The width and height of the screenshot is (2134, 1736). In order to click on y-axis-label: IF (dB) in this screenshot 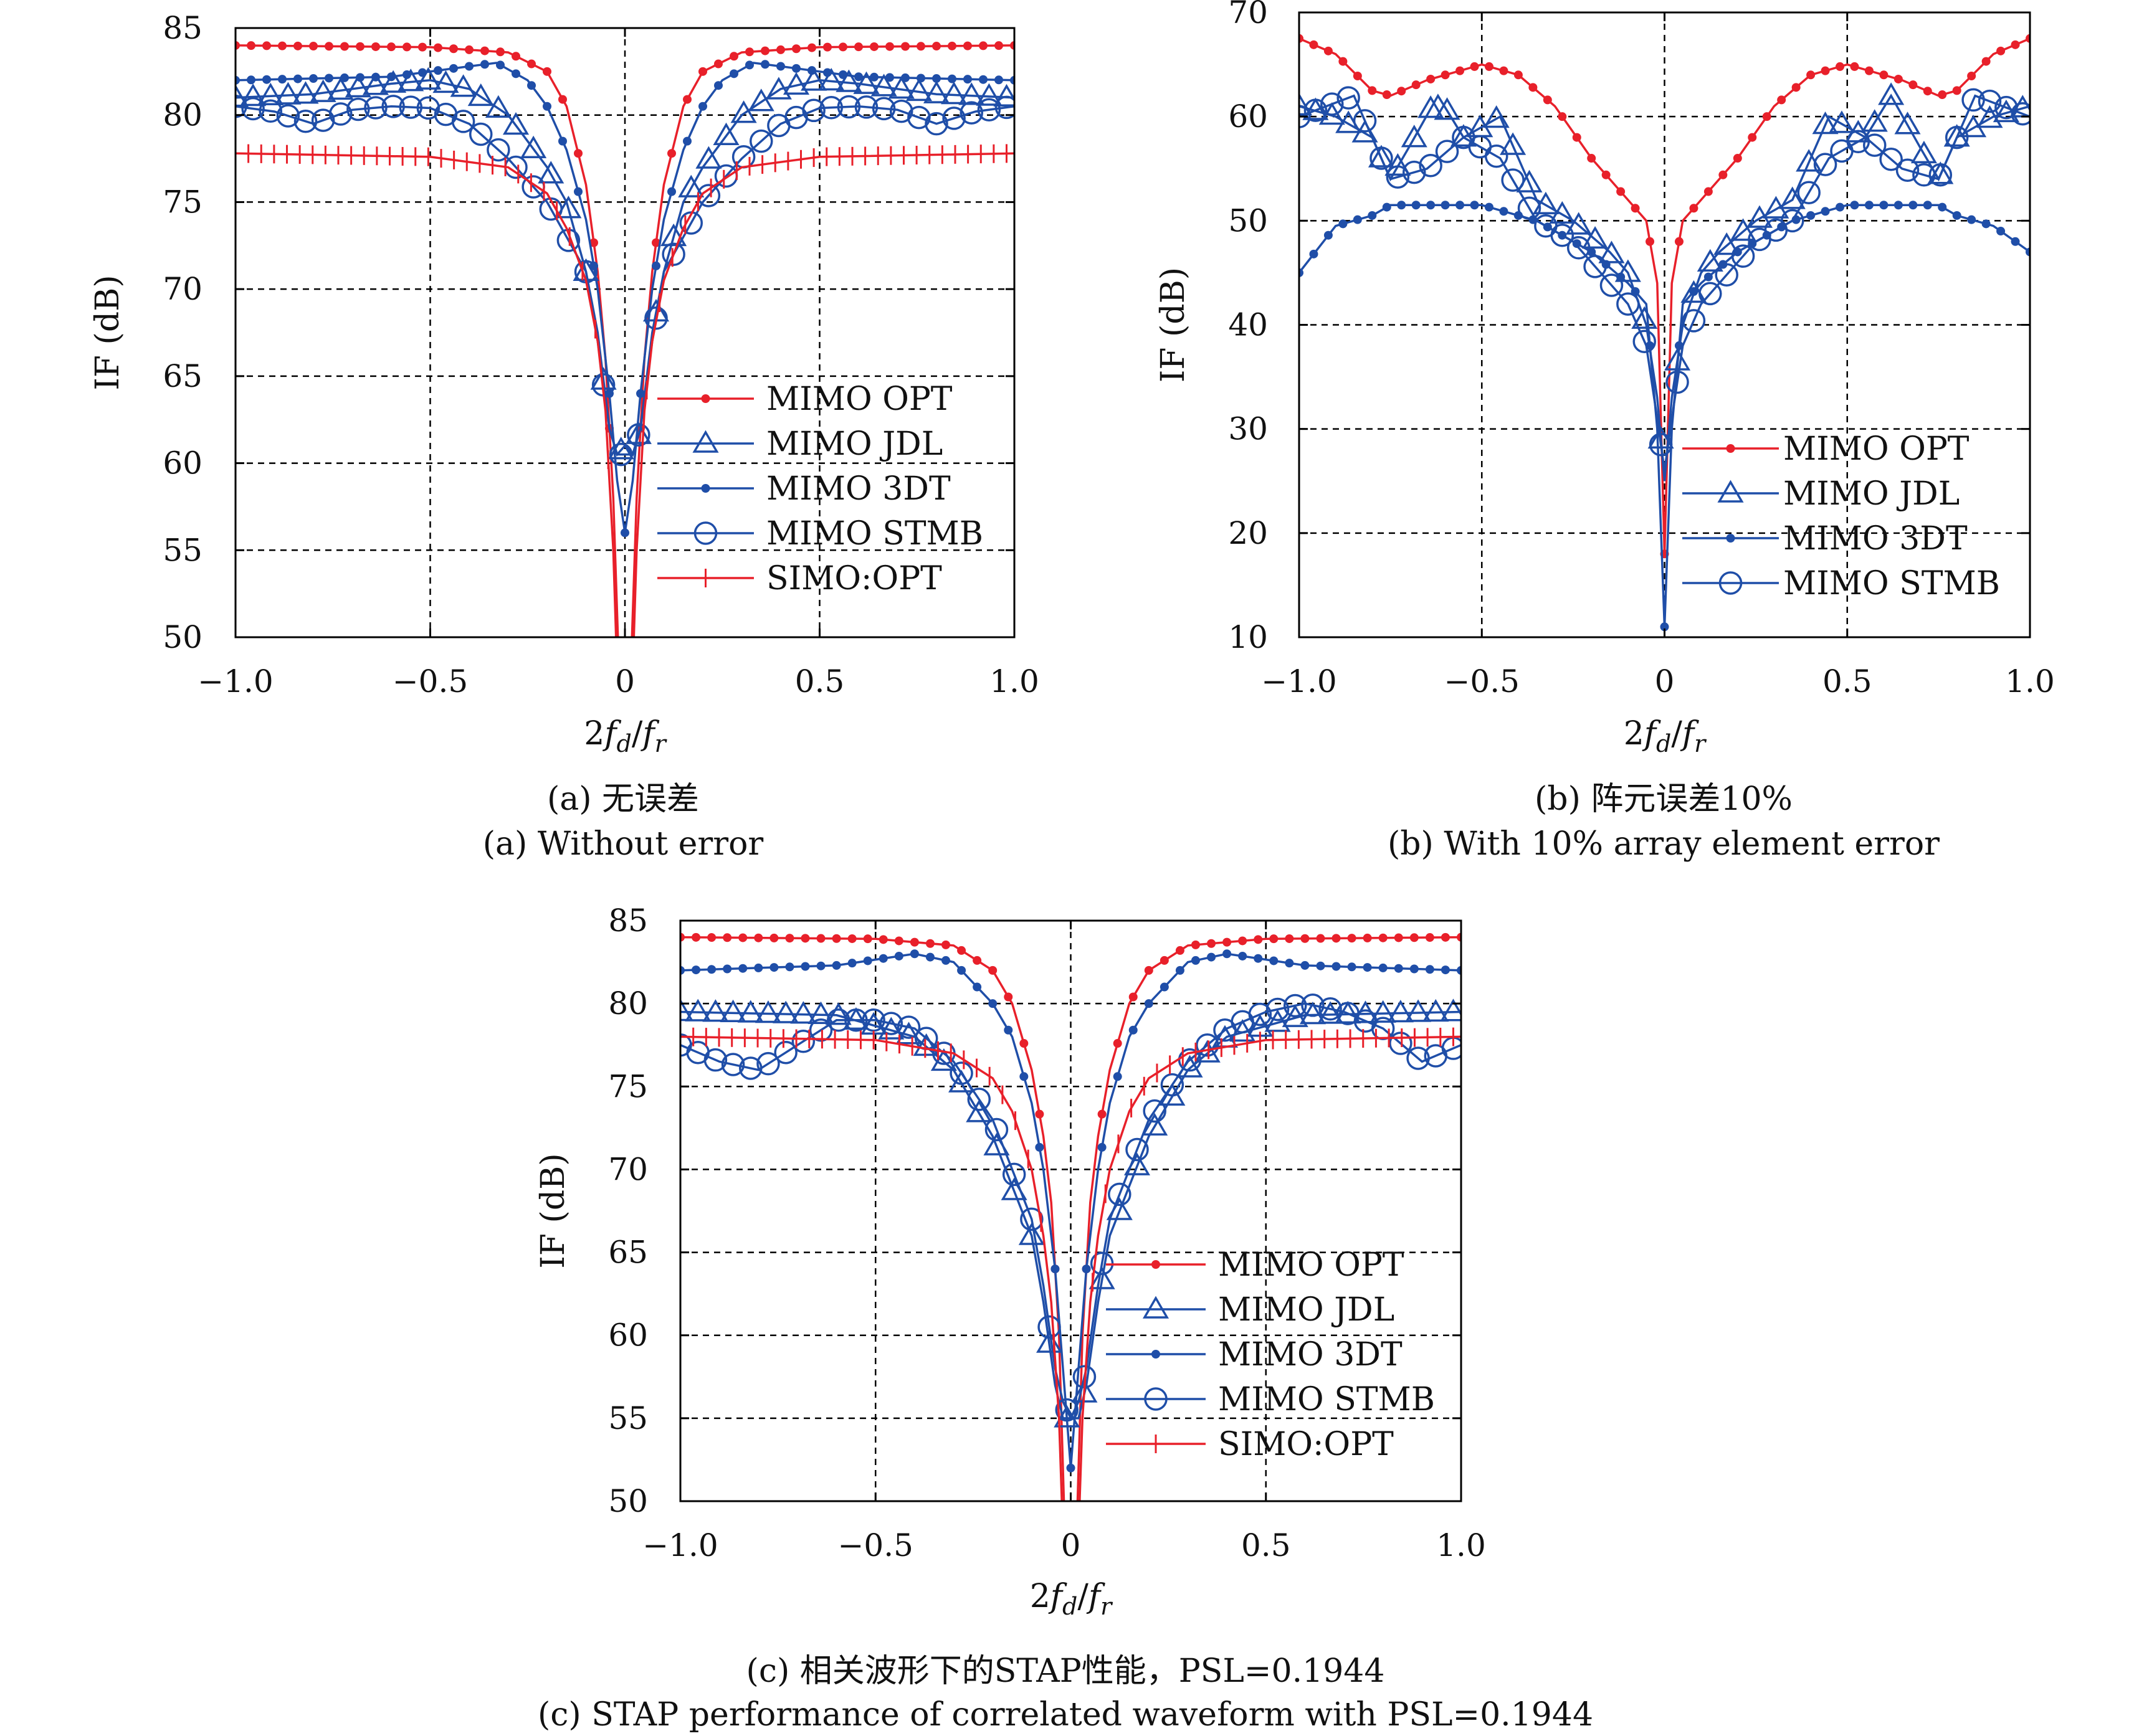, I will do `click(108, 332)`.